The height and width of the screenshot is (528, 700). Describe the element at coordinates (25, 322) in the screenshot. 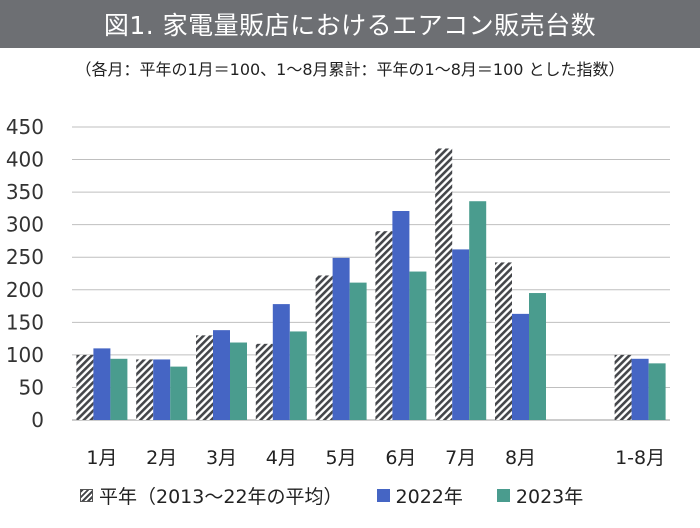

I see `y-tick-label: 150` at that location.